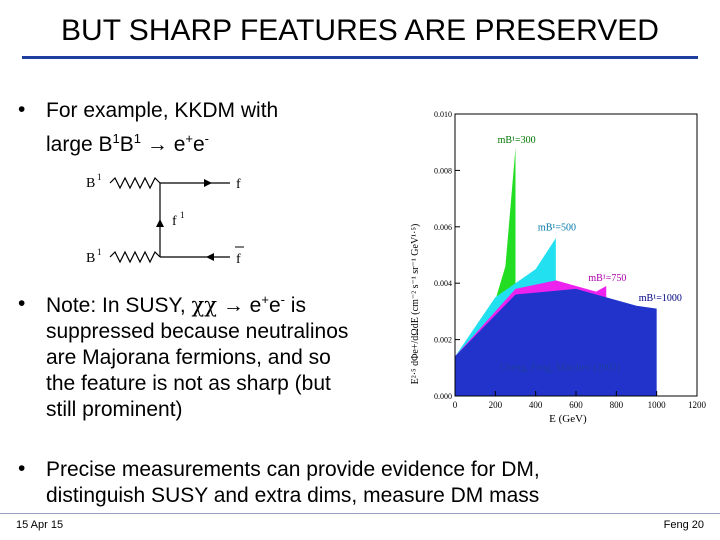 Image resolution: width=720 pixels, height=540 pixels. Describe the element at coordinates (176, 304) in the screenshot. I see `bullet-2-line-1: Note: In SUSY, χχ → e+e- is` at that location.